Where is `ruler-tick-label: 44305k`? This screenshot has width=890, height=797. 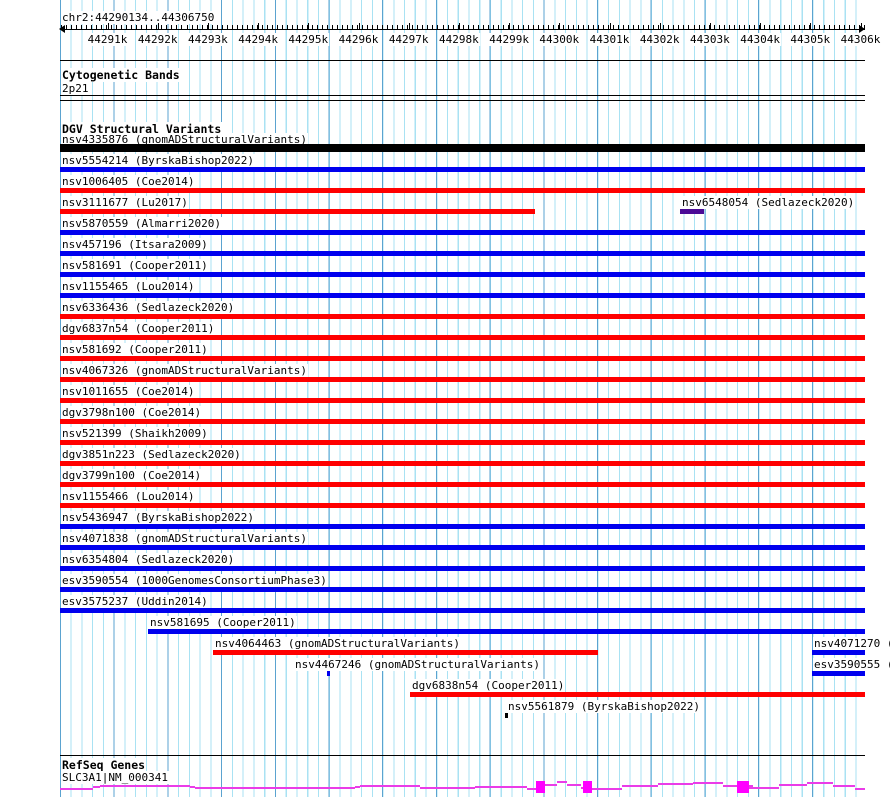 ruler-tick-label: 44305k is located at coordinates (810, 39).